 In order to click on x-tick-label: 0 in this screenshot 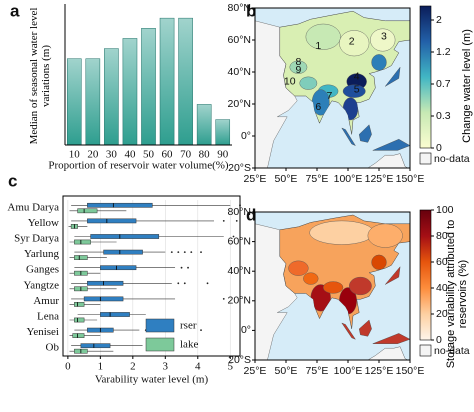, I will do `click(68, 367)`.